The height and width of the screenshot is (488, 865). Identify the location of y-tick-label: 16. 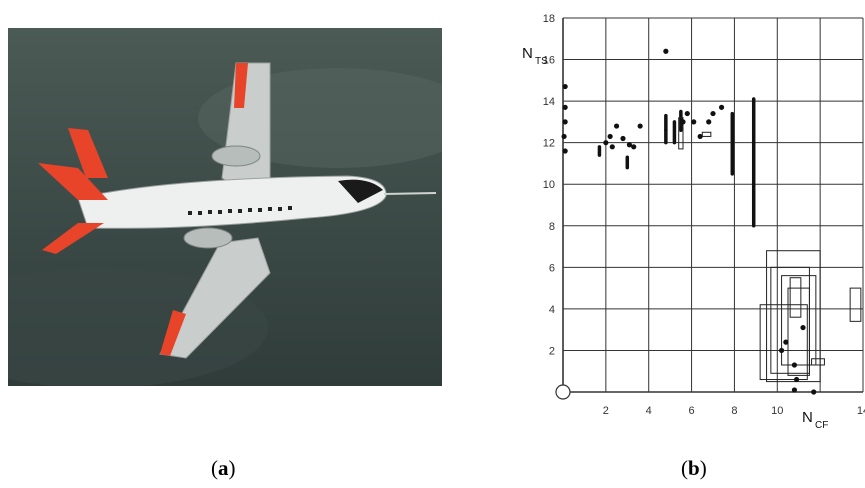
(549, 61).